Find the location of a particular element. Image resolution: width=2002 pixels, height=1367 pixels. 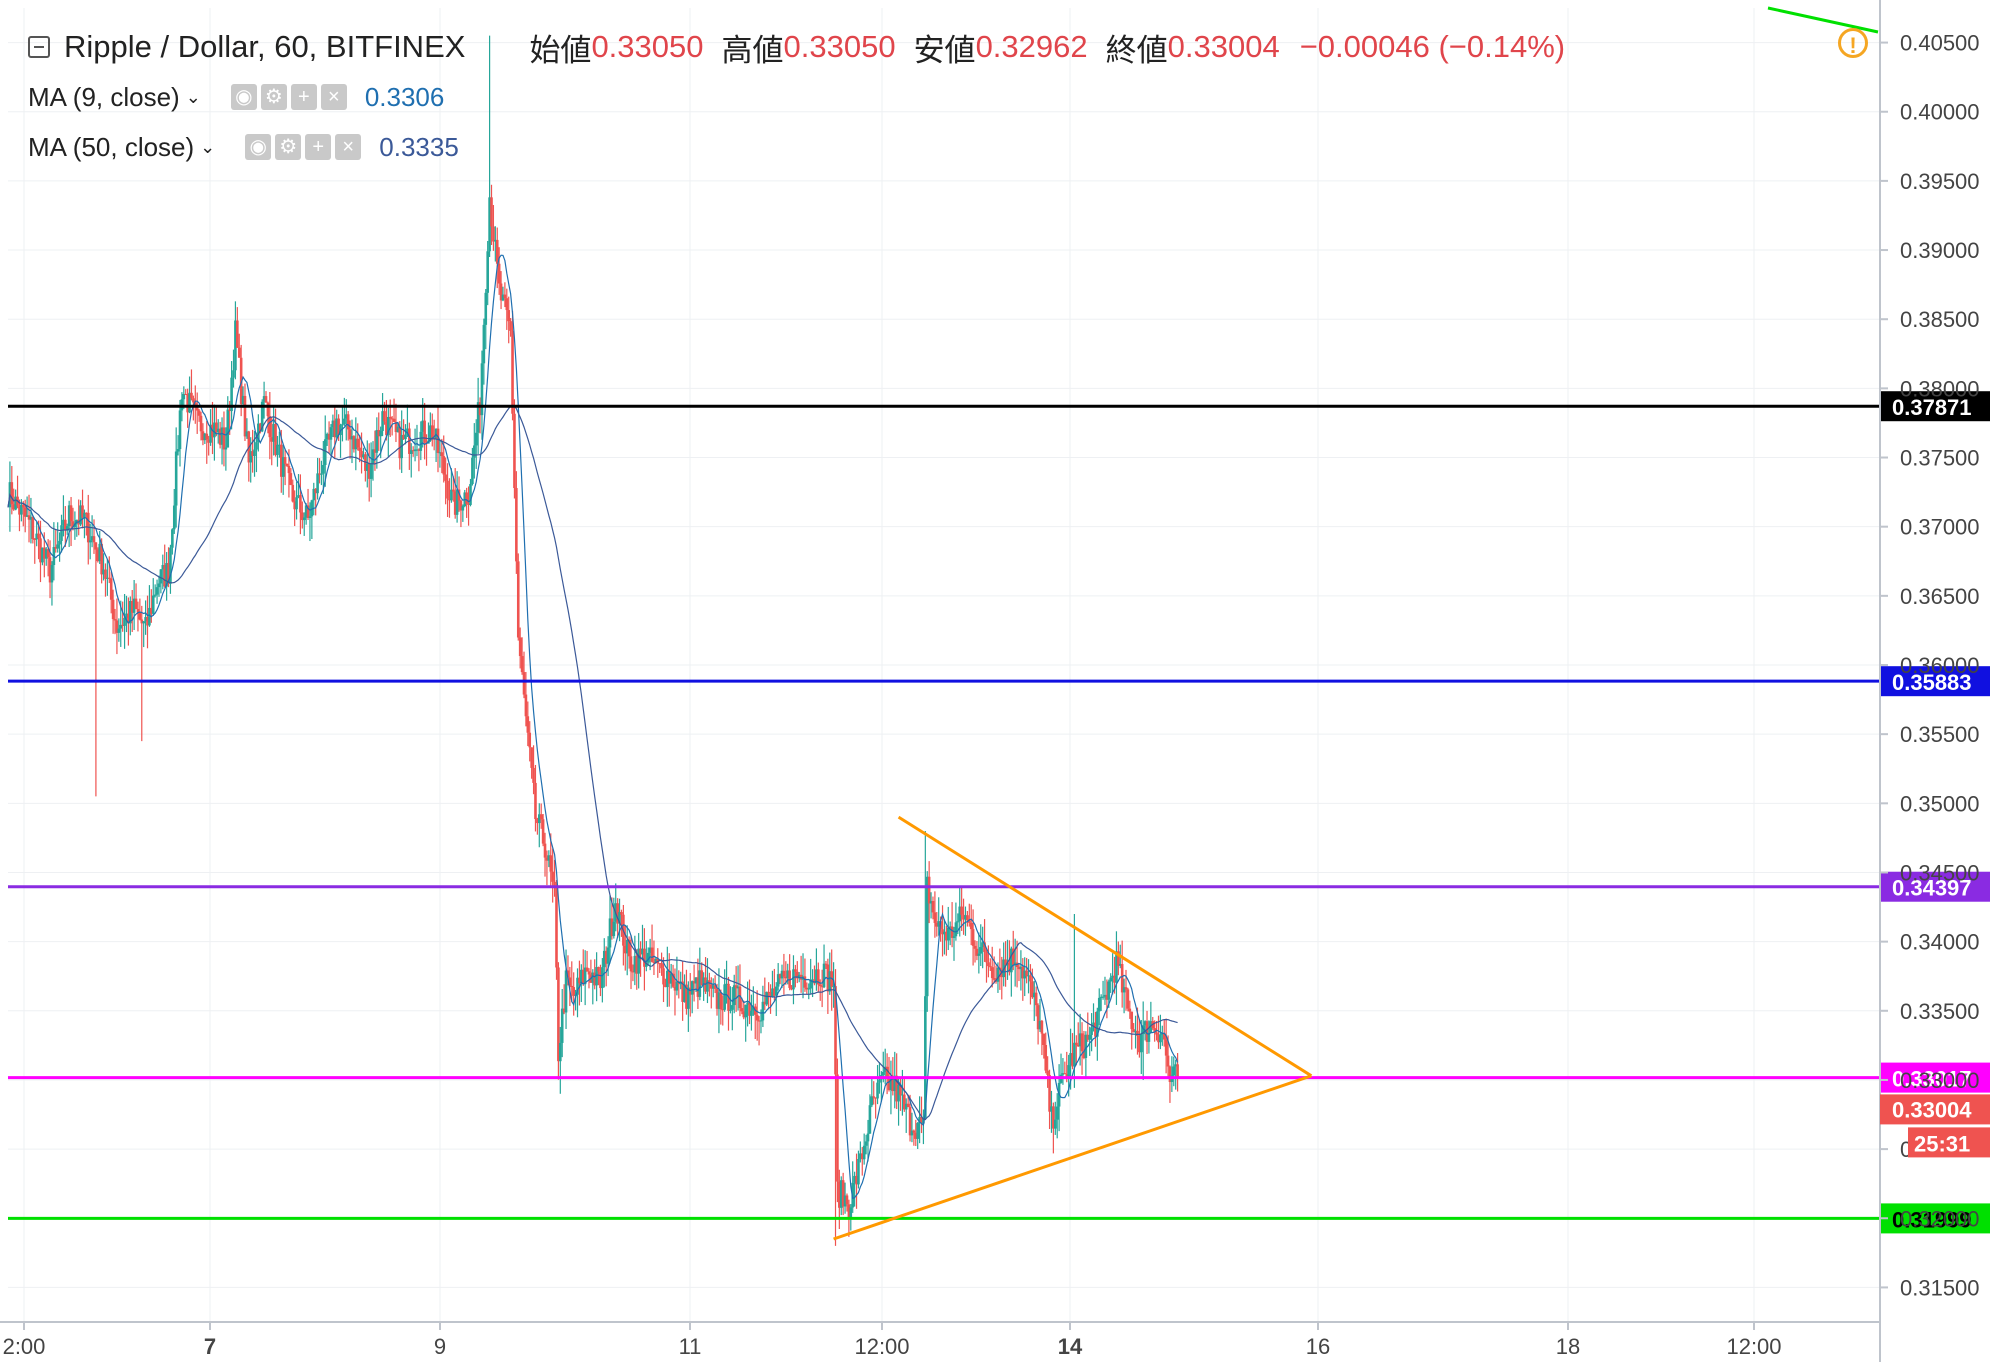

last-price-bg is located at coordinates (1935, 1109).